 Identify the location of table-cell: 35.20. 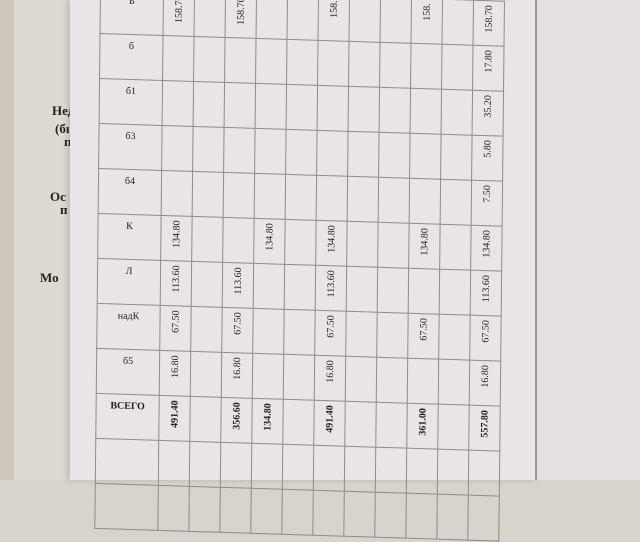
(488, 113).